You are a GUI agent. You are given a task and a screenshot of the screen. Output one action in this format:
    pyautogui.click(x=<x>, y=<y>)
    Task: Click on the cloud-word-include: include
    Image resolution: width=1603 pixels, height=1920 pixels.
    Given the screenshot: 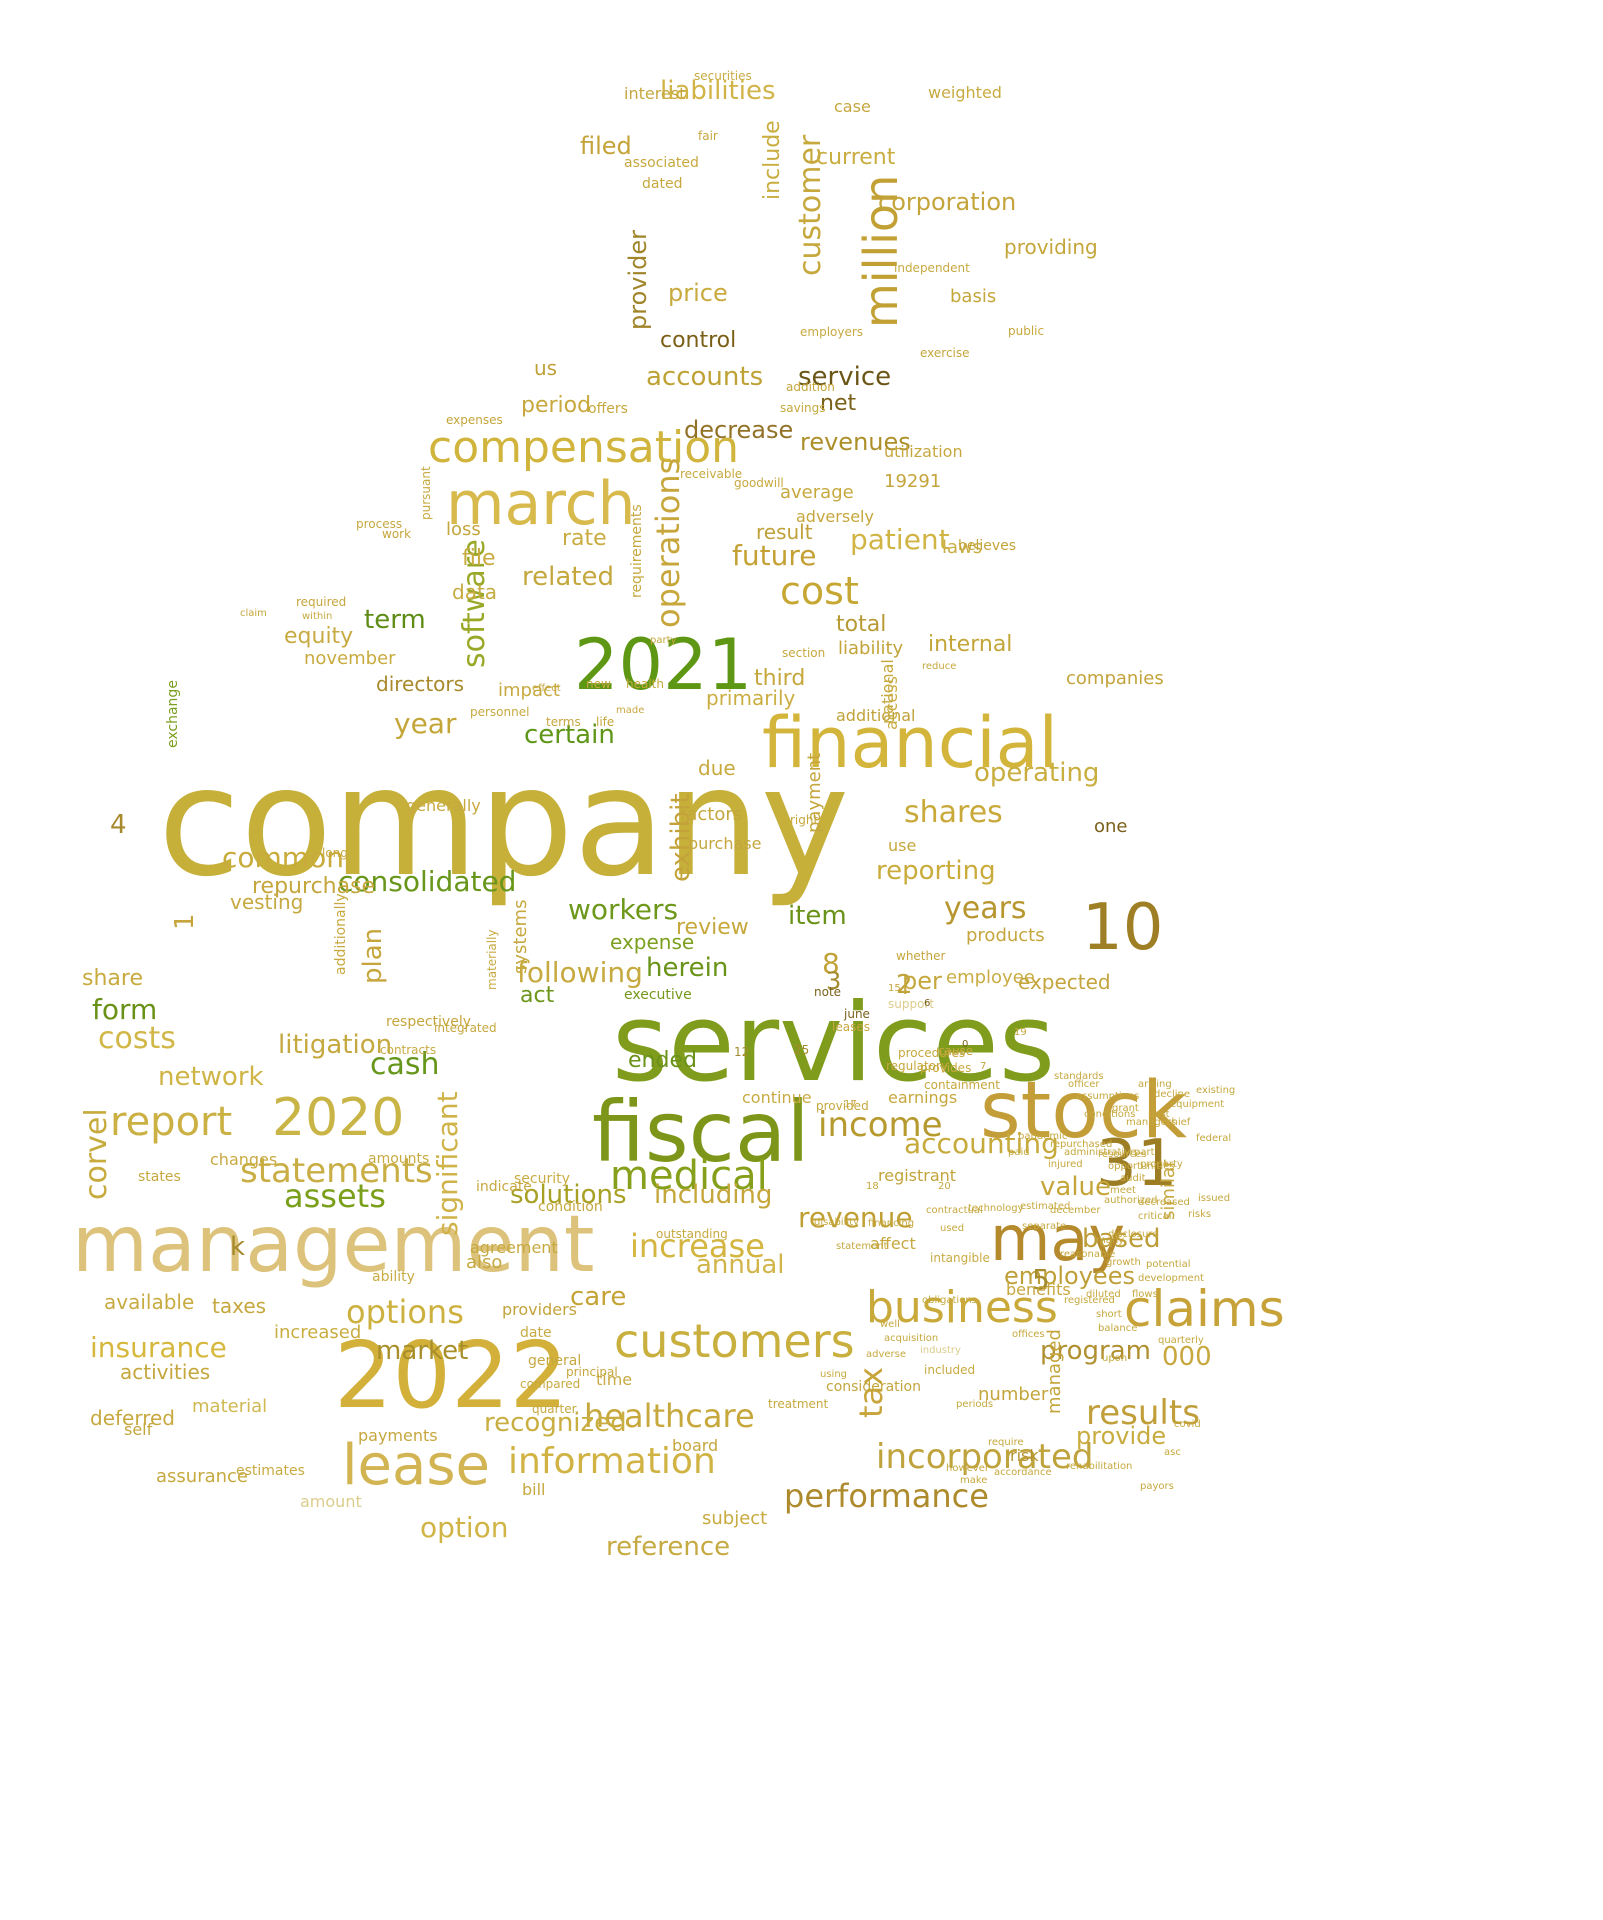 What is the action you would take?
    pyautogui.click(x=772, y=160)
    